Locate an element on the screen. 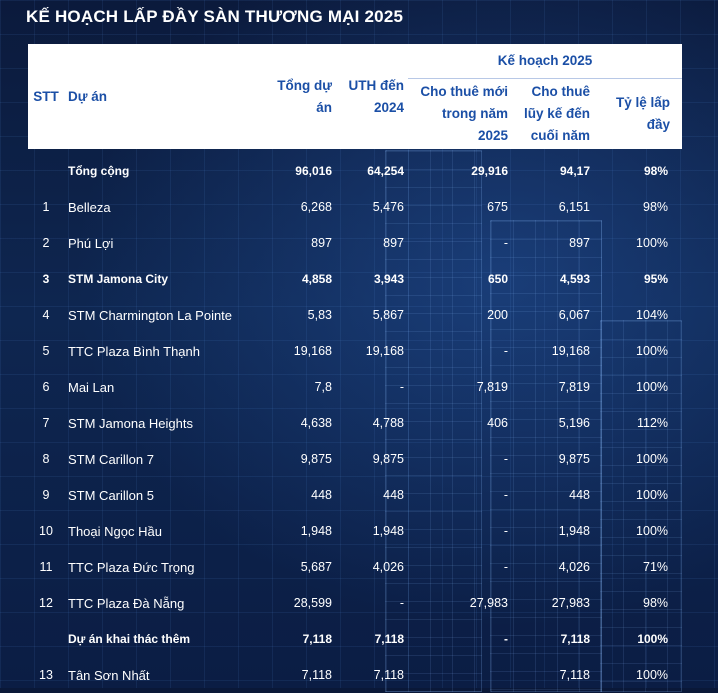 This screenshot has height=693, width=718. cell-cumulative: 448 is located at coordinates (579, 495).